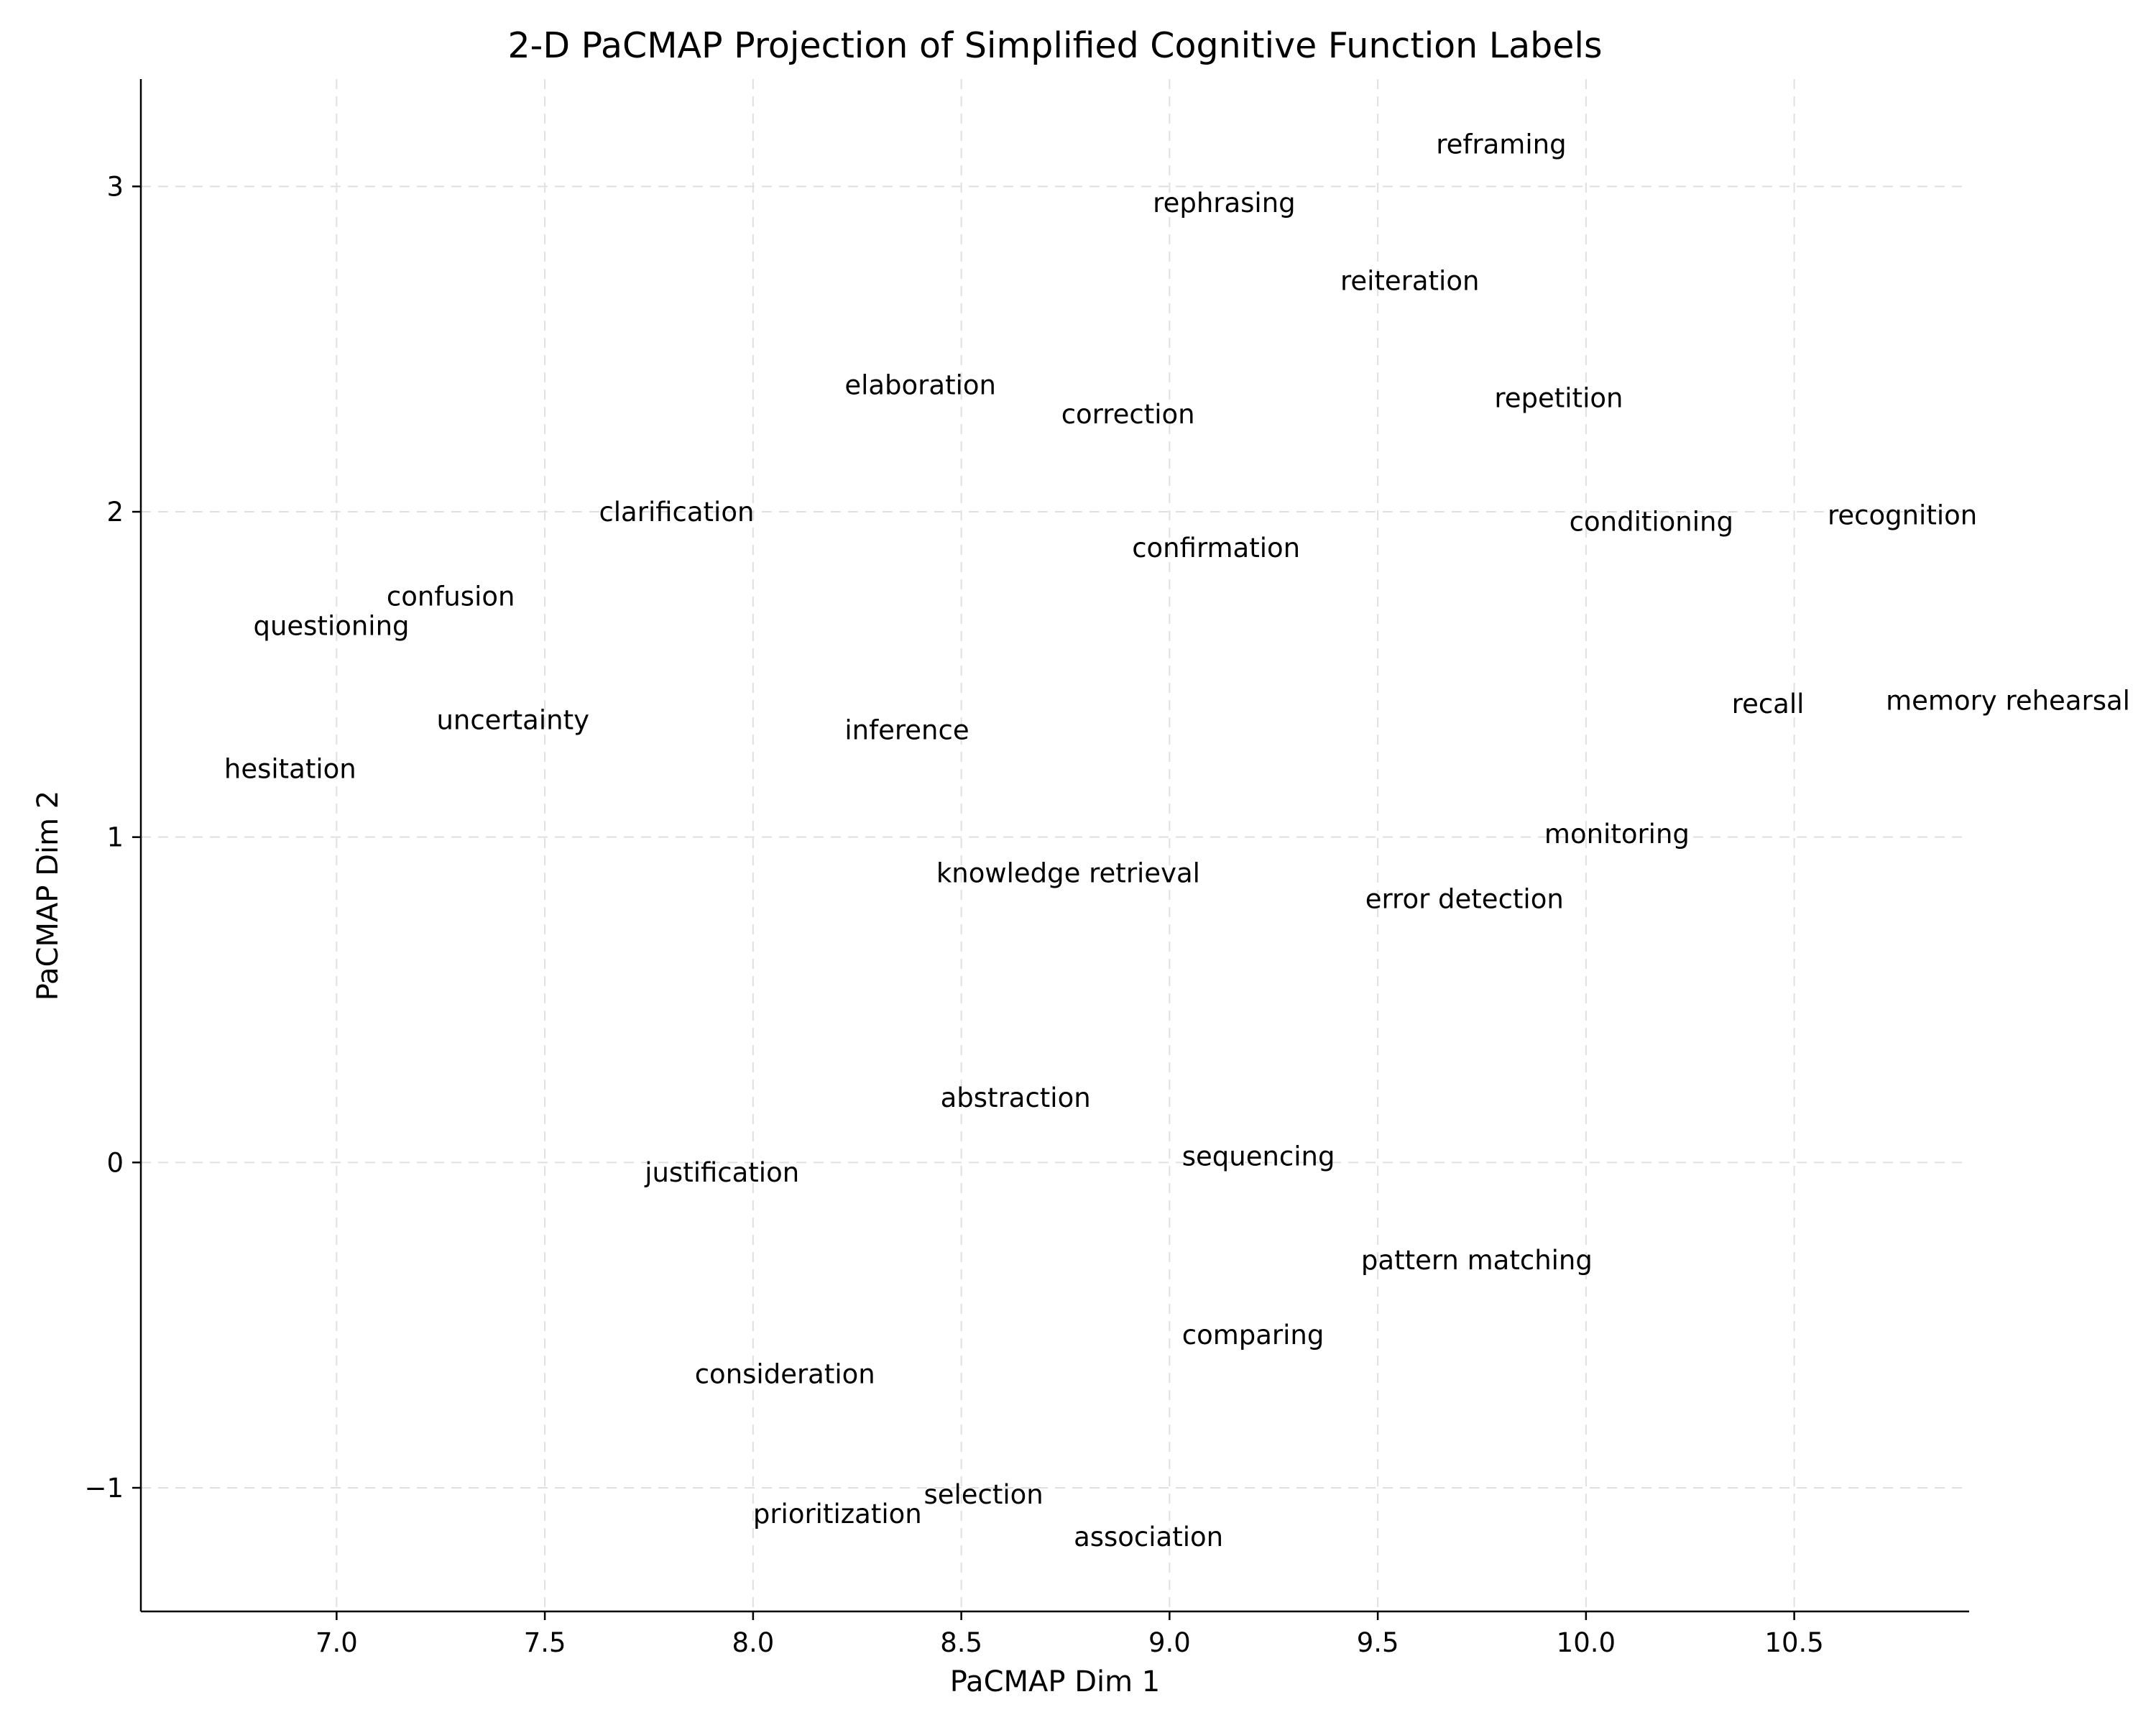  Describe the element at coordinates (907, 729) in the screenshot. I see `point-label: inference` at that location.